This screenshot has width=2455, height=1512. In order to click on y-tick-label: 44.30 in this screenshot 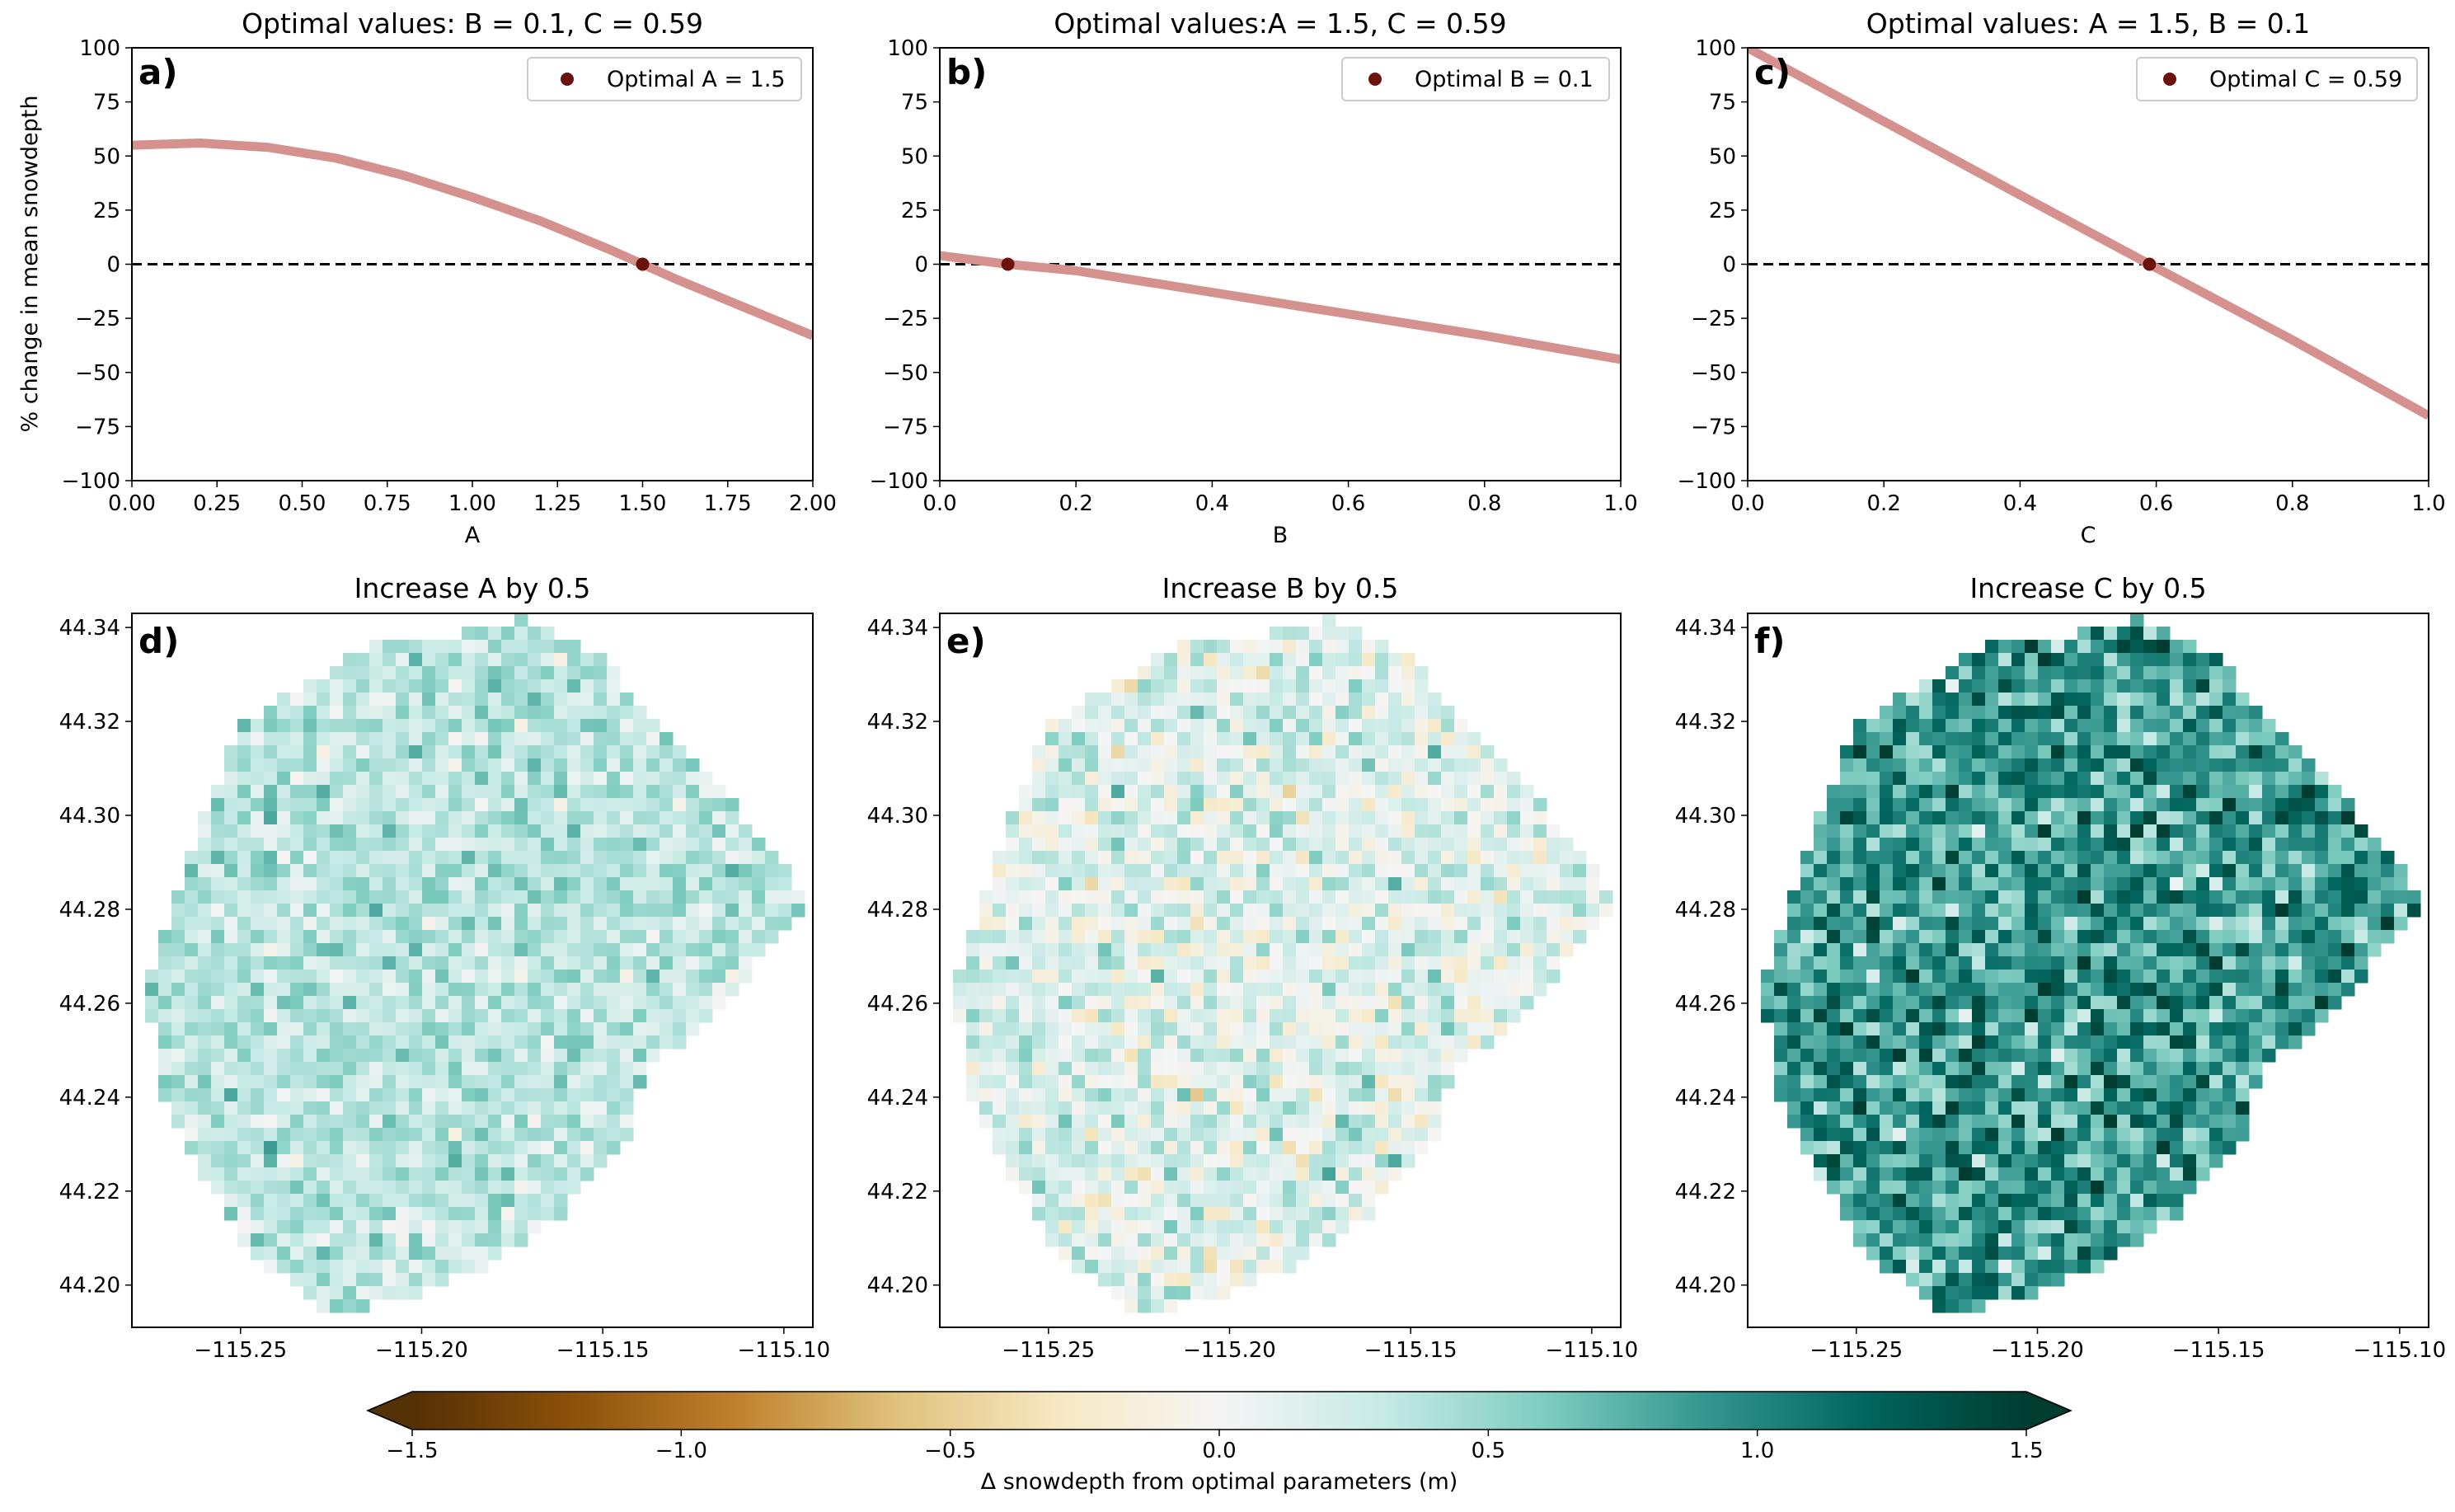, I will do `click(89, 817)`.